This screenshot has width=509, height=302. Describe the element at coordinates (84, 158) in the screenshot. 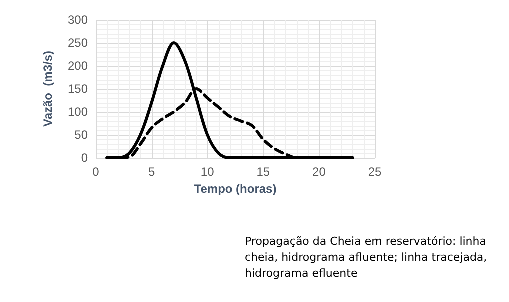

I see `y-tick-label: 0` at that location.